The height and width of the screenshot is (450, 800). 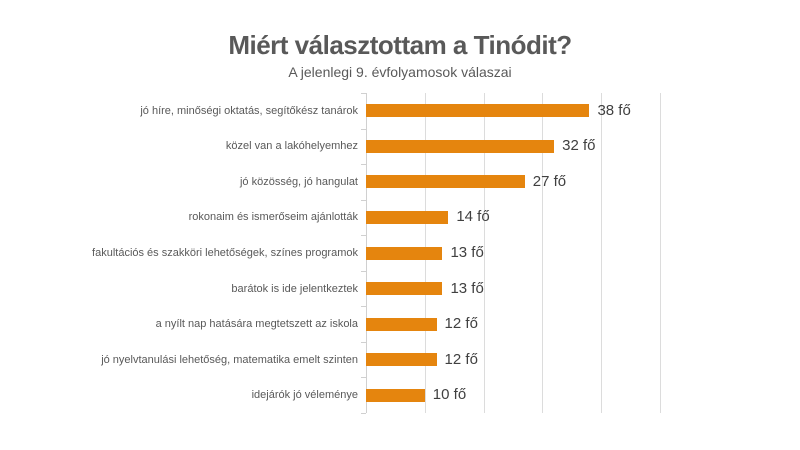 What do you see at coordinates (400, 45) in the screenshot?
I see `chart-title: Miért választottam a Tinódit?` at bounding box center [400, 45].